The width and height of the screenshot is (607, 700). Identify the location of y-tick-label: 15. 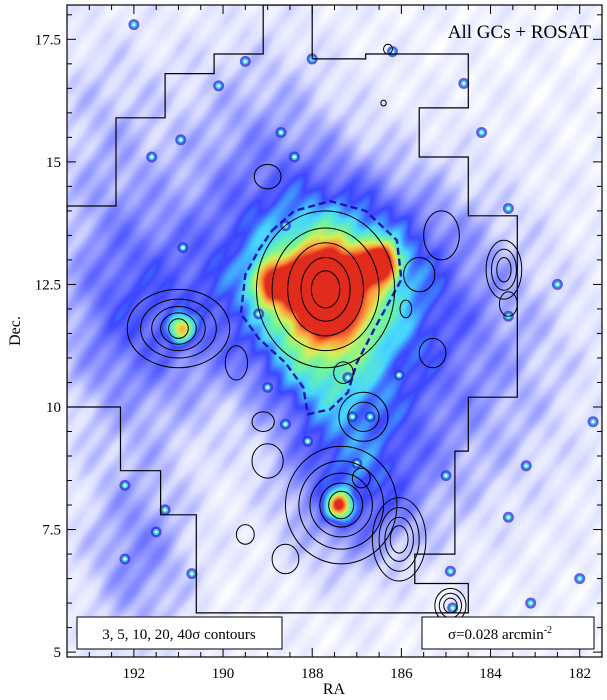
(53, 163).